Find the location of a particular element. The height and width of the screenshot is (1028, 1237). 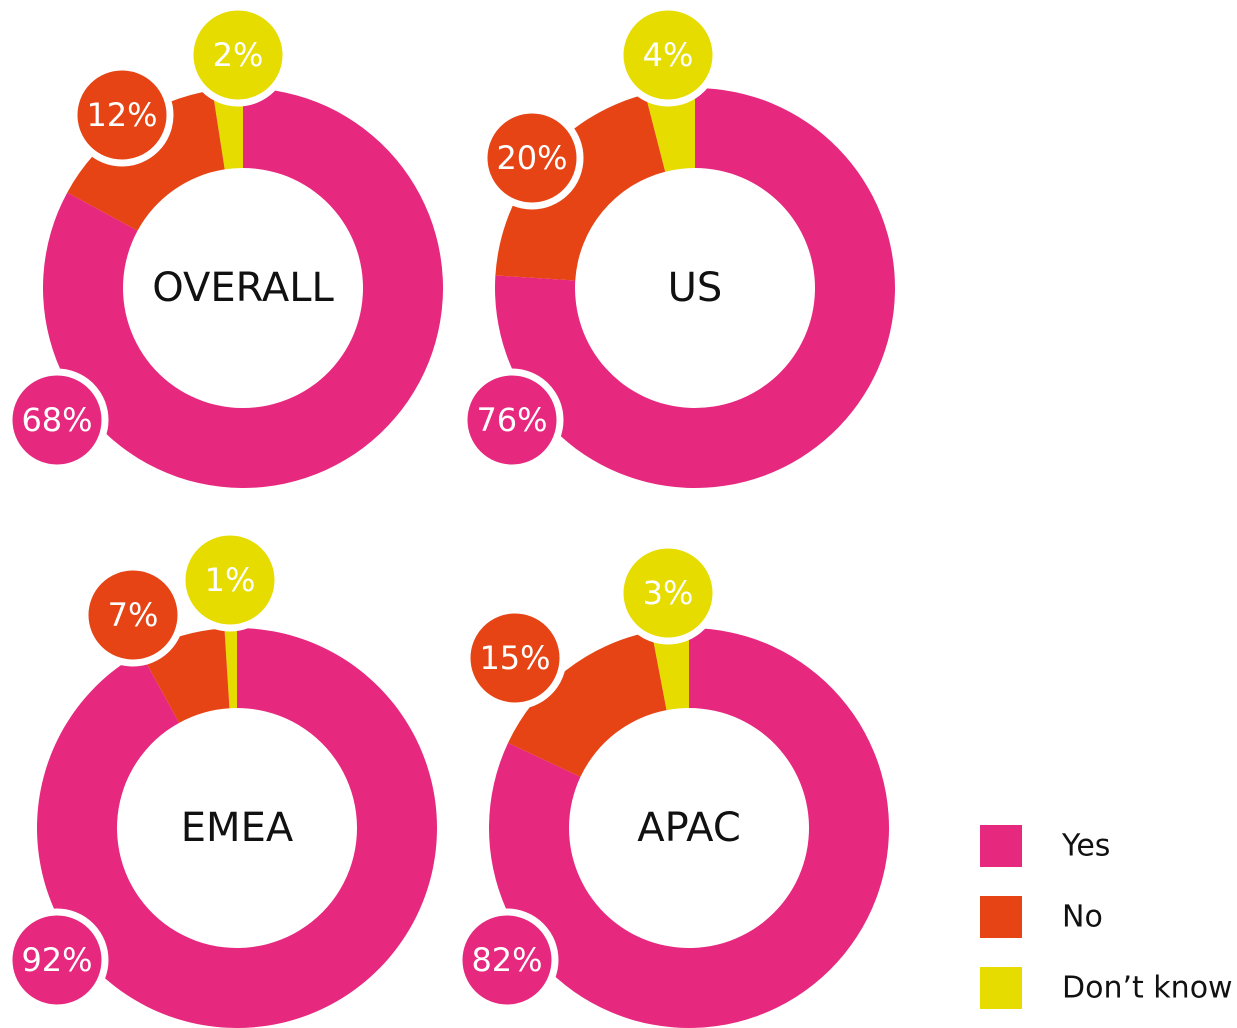

data-label: 82% is located at coordinates (506, 960).